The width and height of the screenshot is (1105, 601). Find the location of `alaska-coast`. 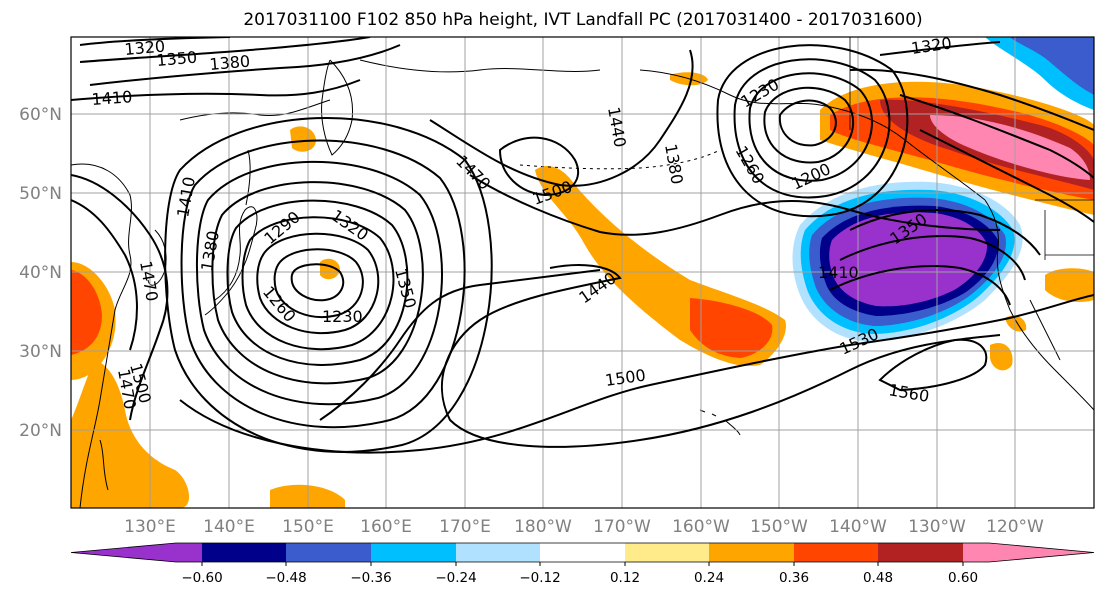

alaska-coast is located at coordinates (812, 135).